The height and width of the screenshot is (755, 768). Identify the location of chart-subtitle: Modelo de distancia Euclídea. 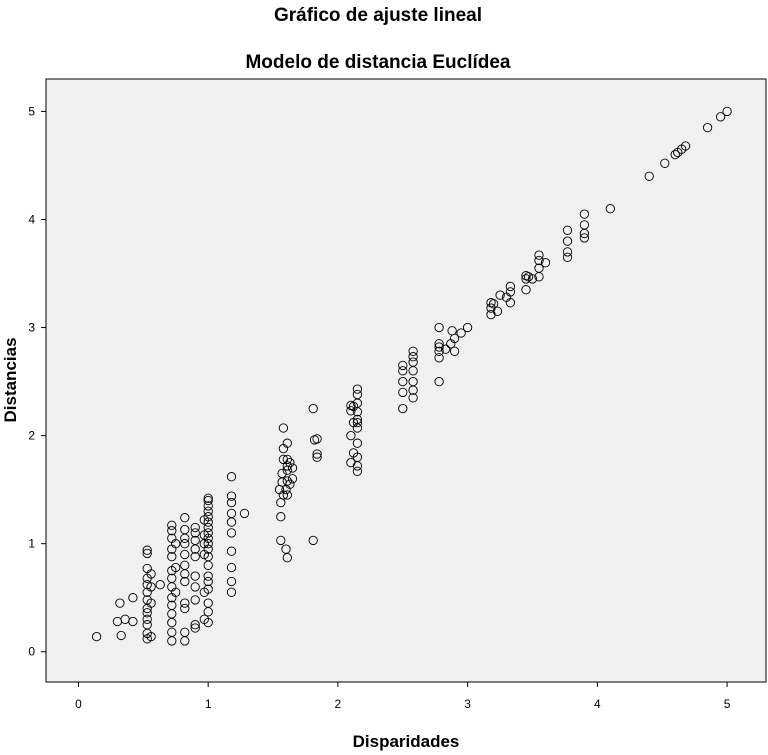
(377, 62).